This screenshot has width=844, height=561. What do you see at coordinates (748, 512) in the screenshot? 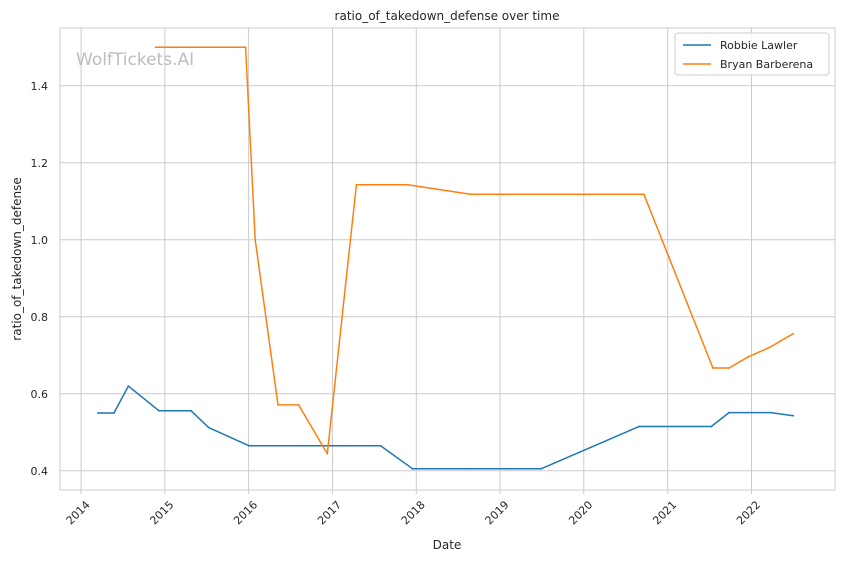
I see `x-tick-label: 2022` at bounding box center [748, 512].